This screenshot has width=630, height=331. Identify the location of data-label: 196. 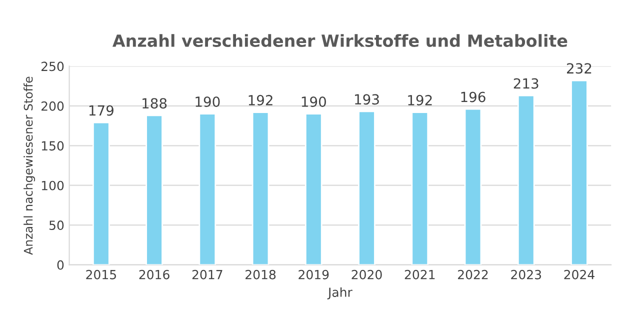
(473, 97).